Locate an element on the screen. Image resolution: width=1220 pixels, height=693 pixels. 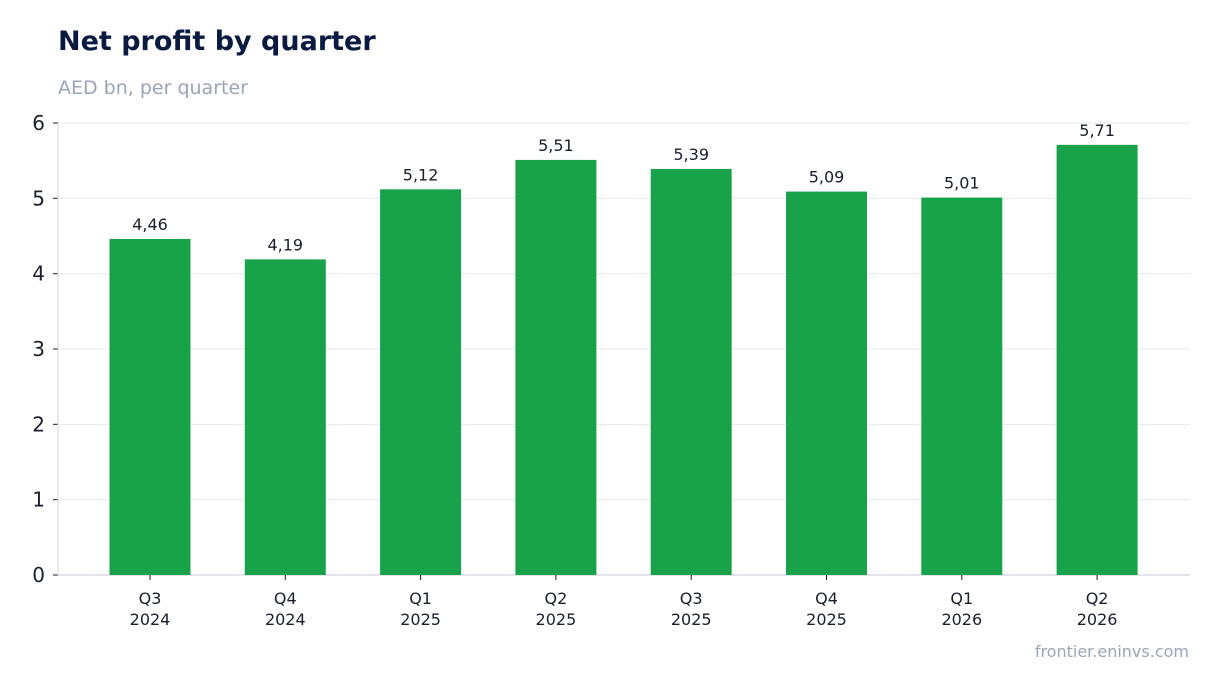
y-tick-label: 0 is located at coordinates (38, 575).